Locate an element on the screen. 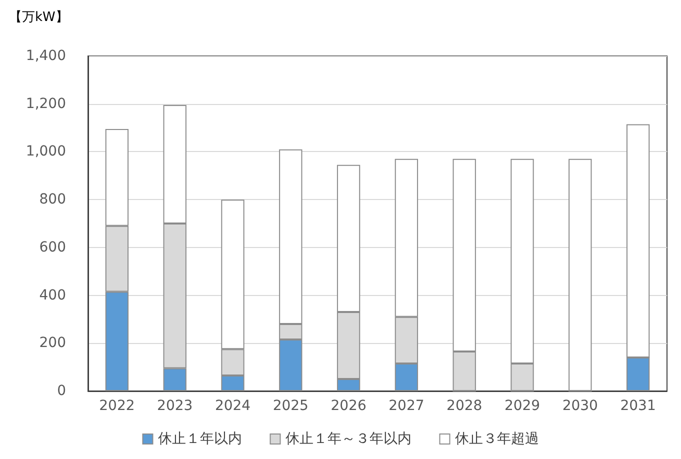  y-tick-label: 600 is located at coordinates (52, 247).